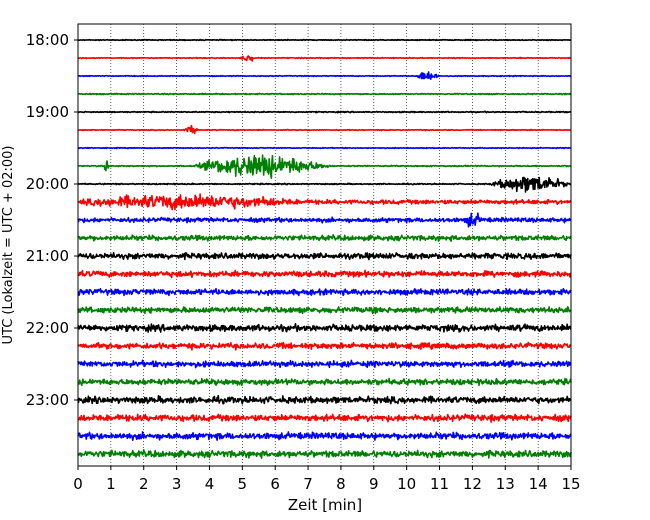 The image size is (650, 520). Describe the element at coordinates (324, 220) in the screenshot. I see `trace-2030` at that location.